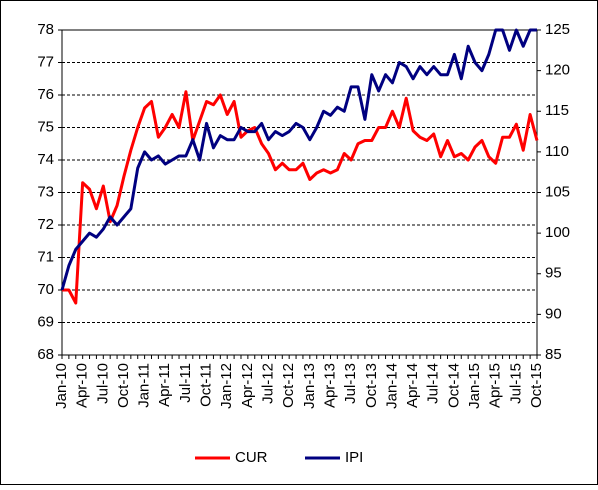 This screenshot has height=490, width=598. Describe the element at coordinates (247, 385) in the screenshot. I see `x-tick-label: Apr-12` at that location.